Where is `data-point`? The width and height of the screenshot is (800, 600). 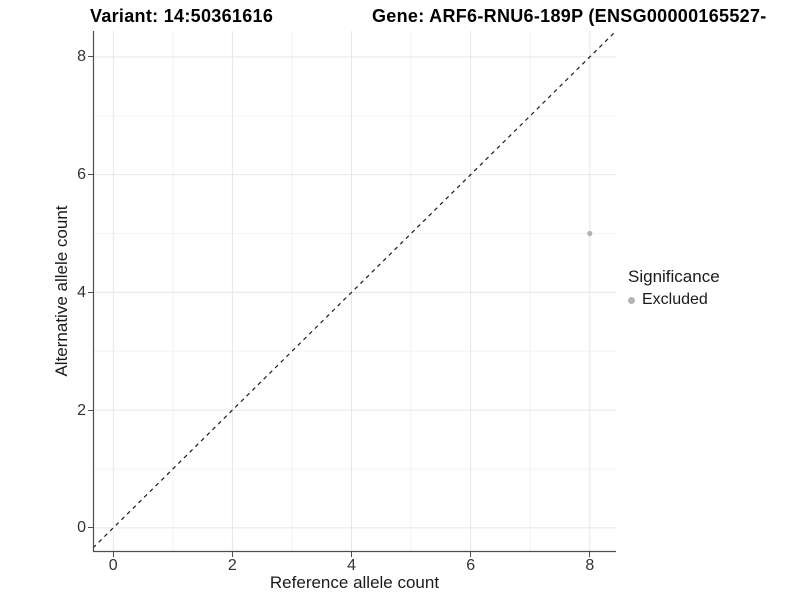 data-point is located at coordinates (590, 233).